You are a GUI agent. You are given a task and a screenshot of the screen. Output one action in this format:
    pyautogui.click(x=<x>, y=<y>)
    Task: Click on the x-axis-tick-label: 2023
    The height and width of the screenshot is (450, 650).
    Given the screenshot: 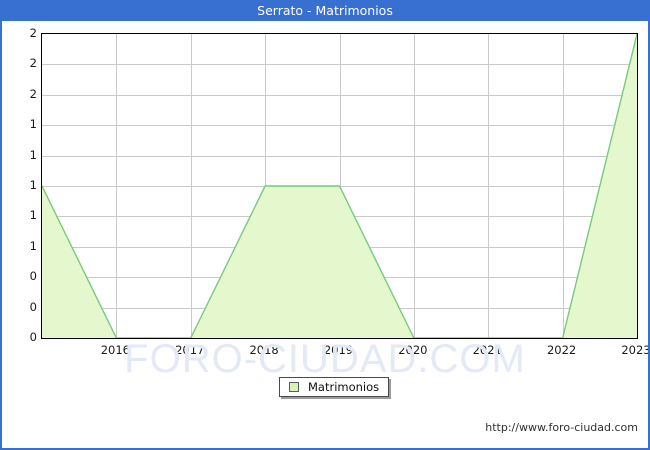 What is the action you would take?
    pyautogui.click(x=635, y=350)
    